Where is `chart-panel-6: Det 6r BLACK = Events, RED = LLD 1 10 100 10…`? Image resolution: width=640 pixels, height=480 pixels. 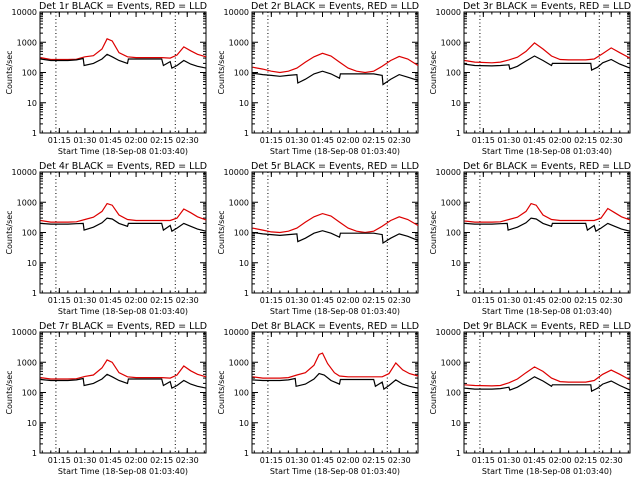
chart-panel-6: Det 6r BLACK = Events, RED = LLD 1 10 100 10… is located at coordinates (530, 238).